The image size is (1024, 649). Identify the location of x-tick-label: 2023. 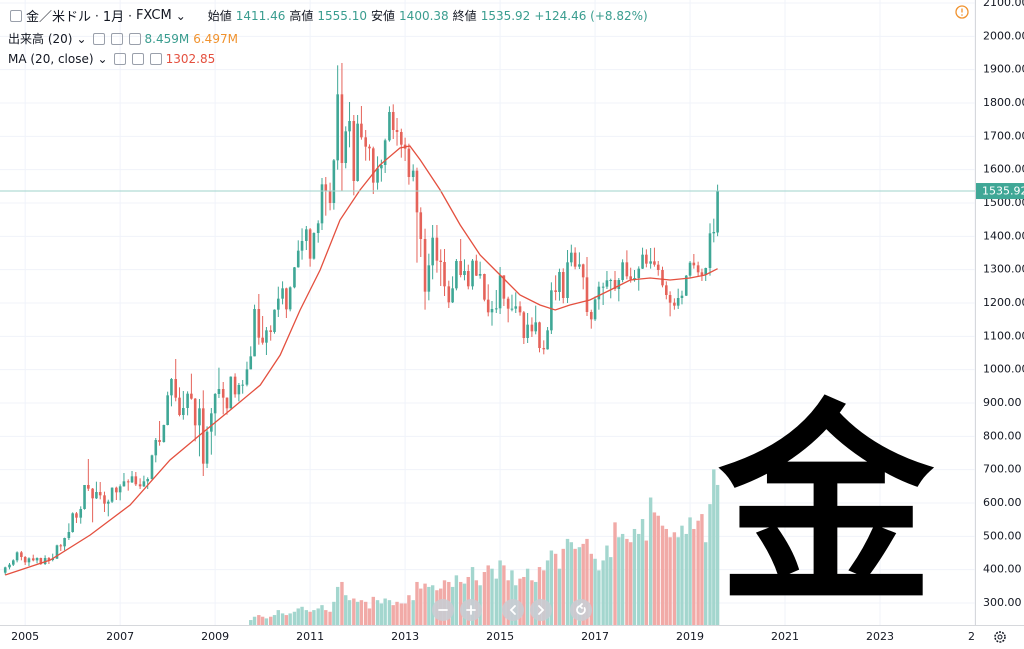
(880, 636).